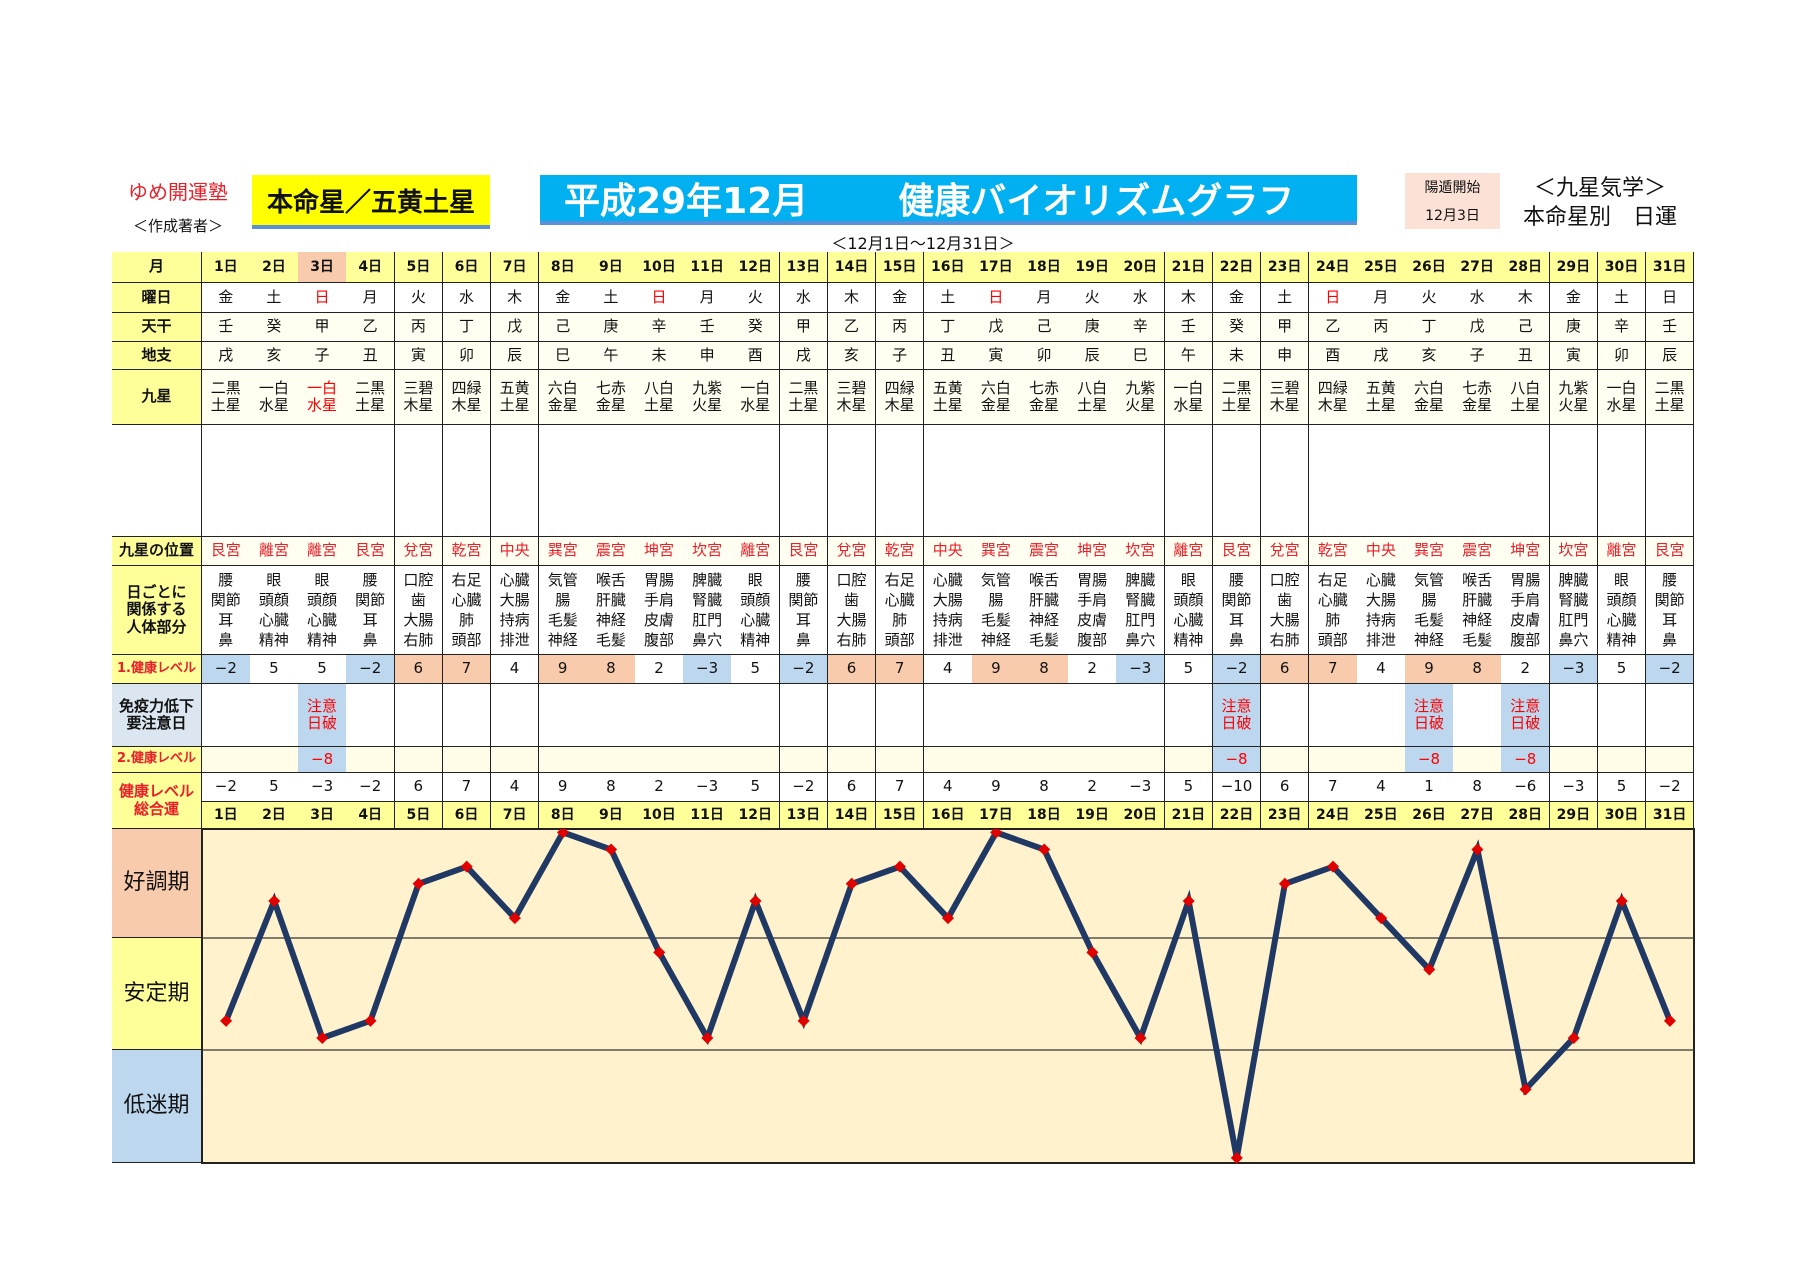 The width and height of the screenshot is (1800, 1273). Describe the element at coordinates (611, 815) in the screenshot. I see `day-footer-cell: 9日` at that location.